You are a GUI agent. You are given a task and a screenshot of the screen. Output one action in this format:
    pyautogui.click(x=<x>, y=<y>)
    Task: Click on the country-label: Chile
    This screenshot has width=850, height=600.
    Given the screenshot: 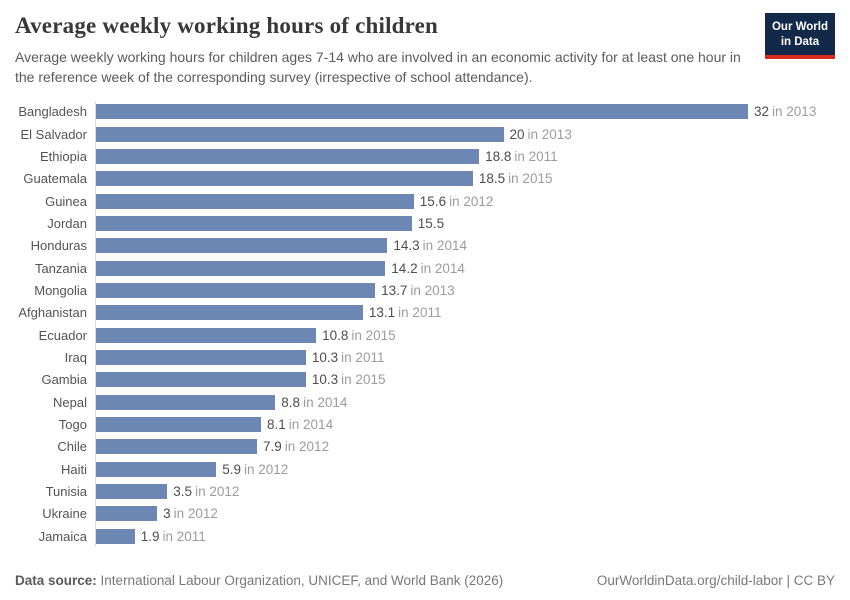 What is the action you would take?
    pyautogui.click(x=72, y=447)
    